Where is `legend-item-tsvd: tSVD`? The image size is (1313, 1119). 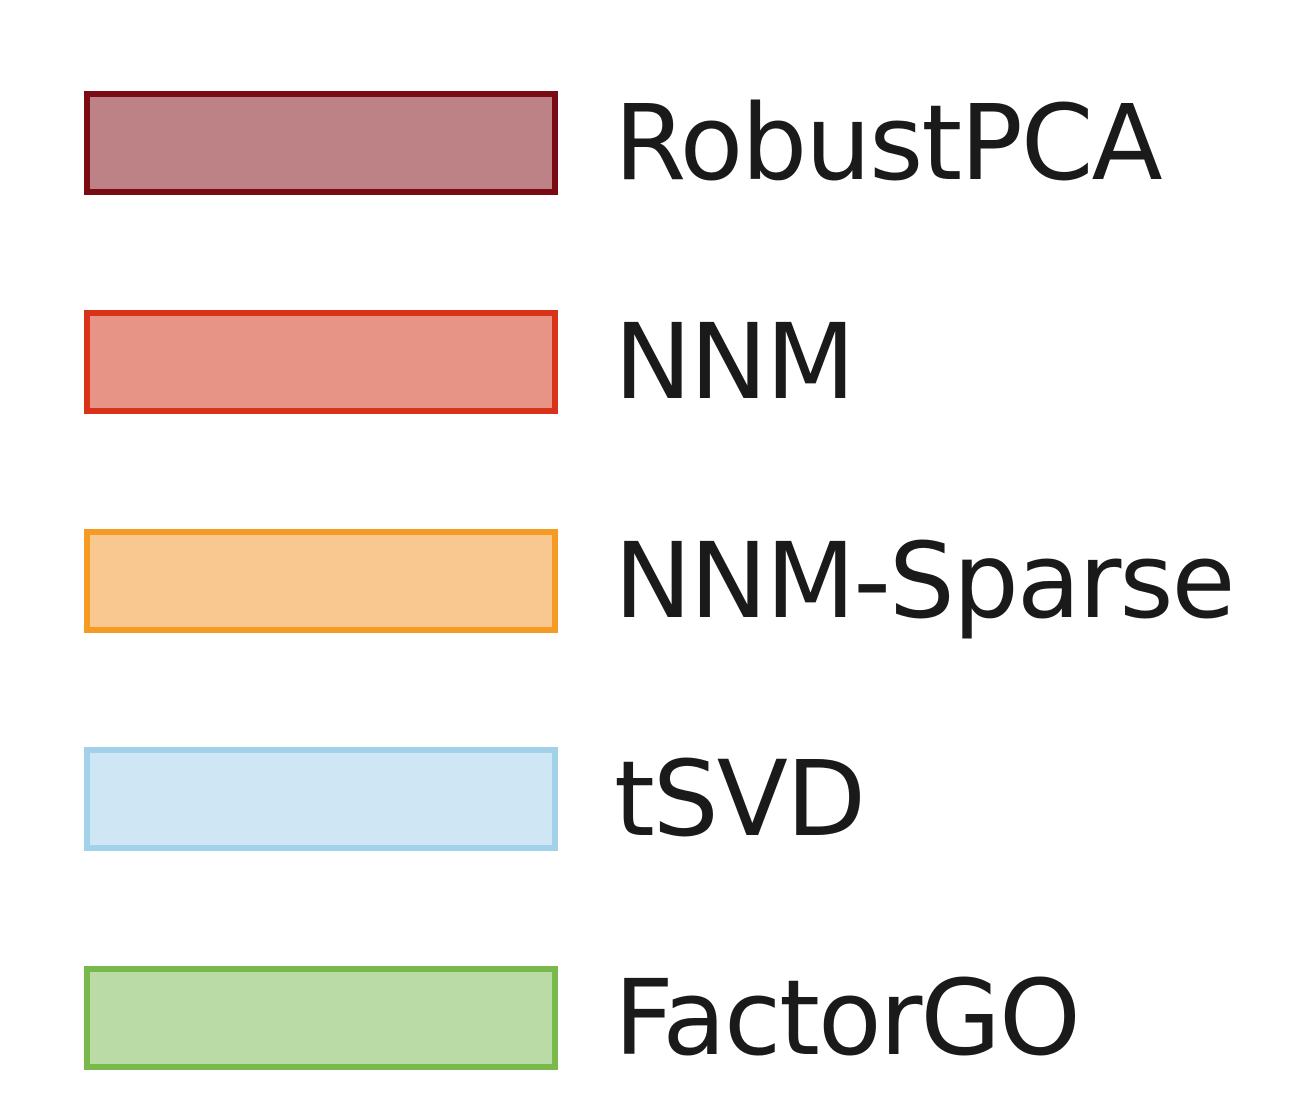 legend-item-tsvd: tSVD is located at coordinates (475, 799).